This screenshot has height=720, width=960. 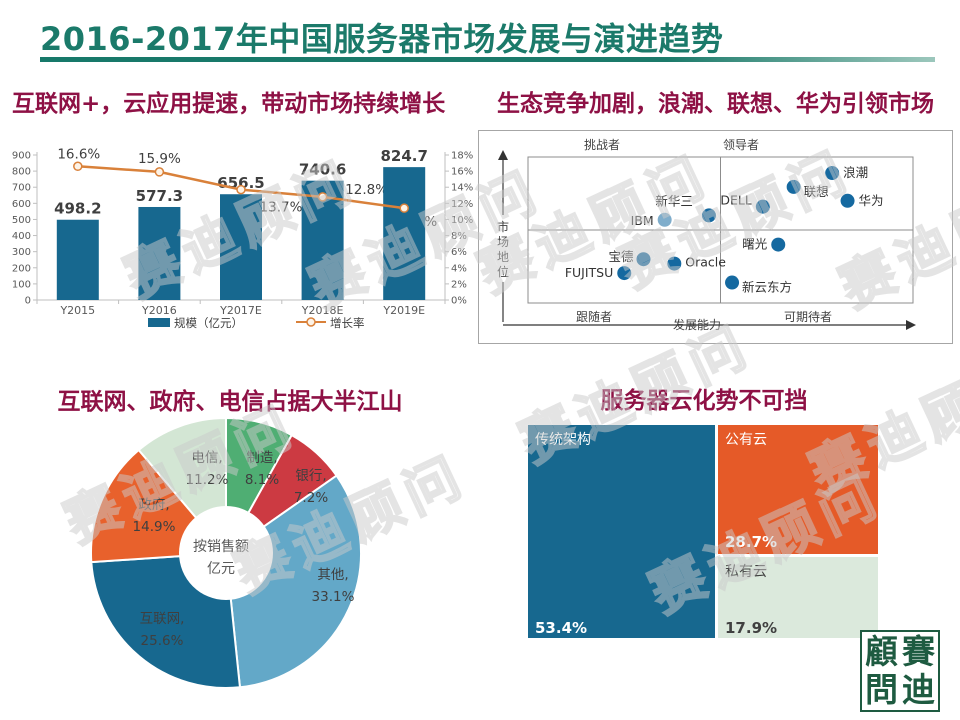 What do you see at coordinates (900, 671) in the screenshot?
I see `ccid-seal-logo: 顧 賽 問 迪` at bounding box center [900, 671].